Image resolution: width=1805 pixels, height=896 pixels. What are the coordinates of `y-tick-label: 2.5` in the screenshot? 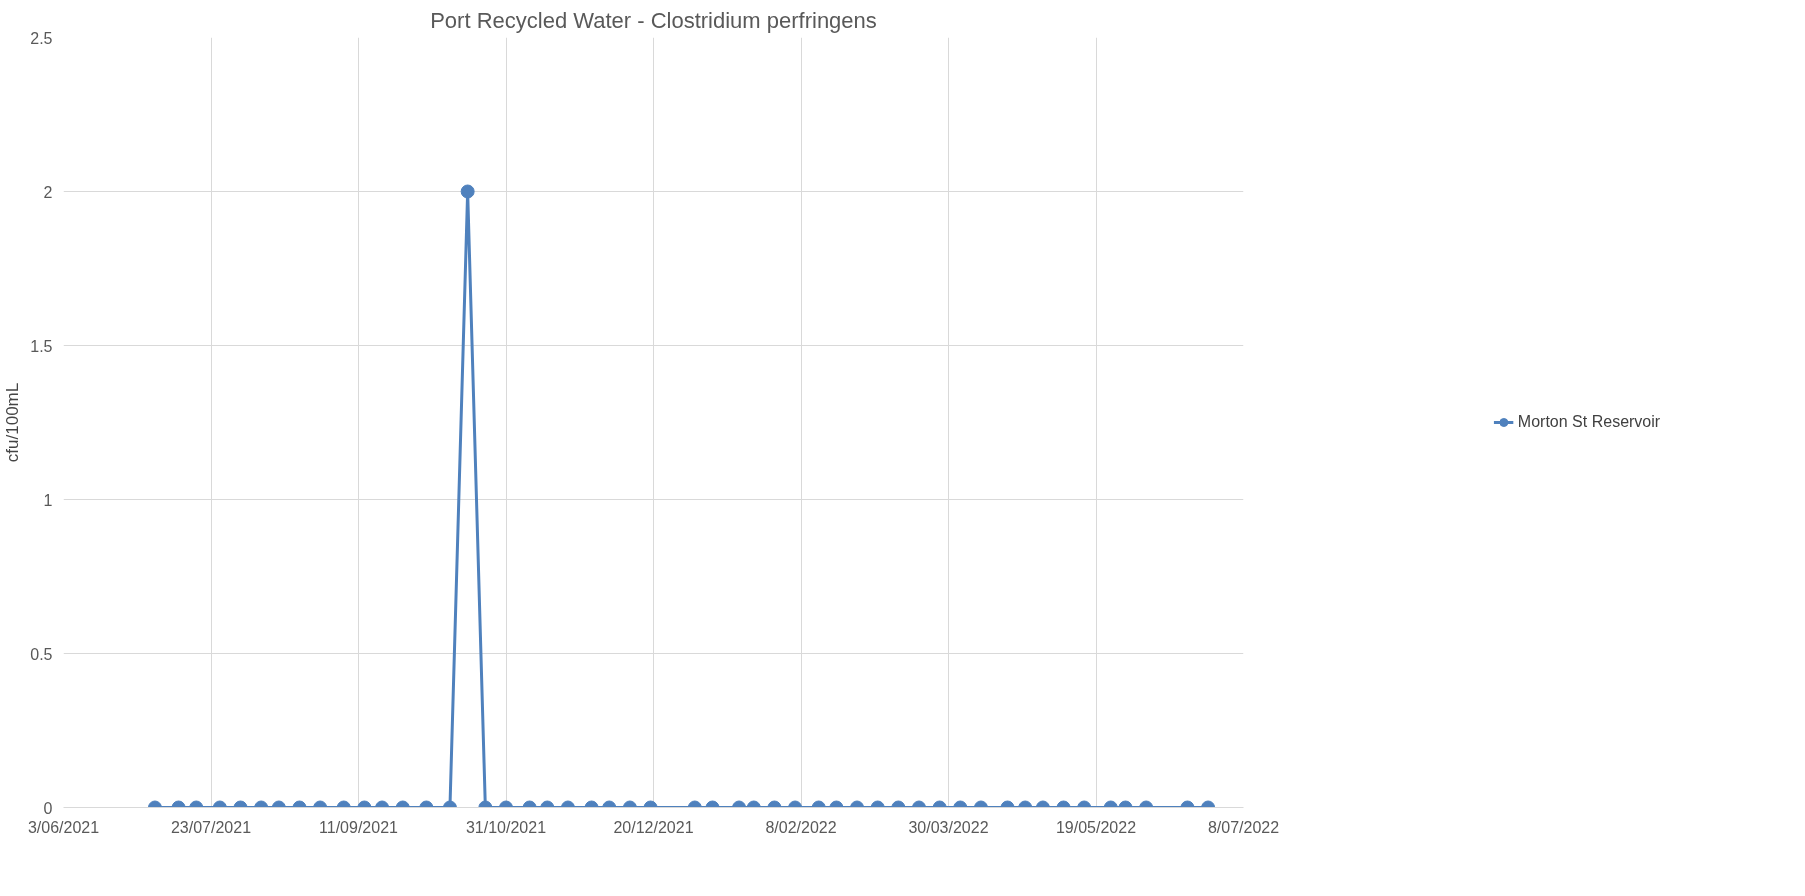 It's located at (41, 38).